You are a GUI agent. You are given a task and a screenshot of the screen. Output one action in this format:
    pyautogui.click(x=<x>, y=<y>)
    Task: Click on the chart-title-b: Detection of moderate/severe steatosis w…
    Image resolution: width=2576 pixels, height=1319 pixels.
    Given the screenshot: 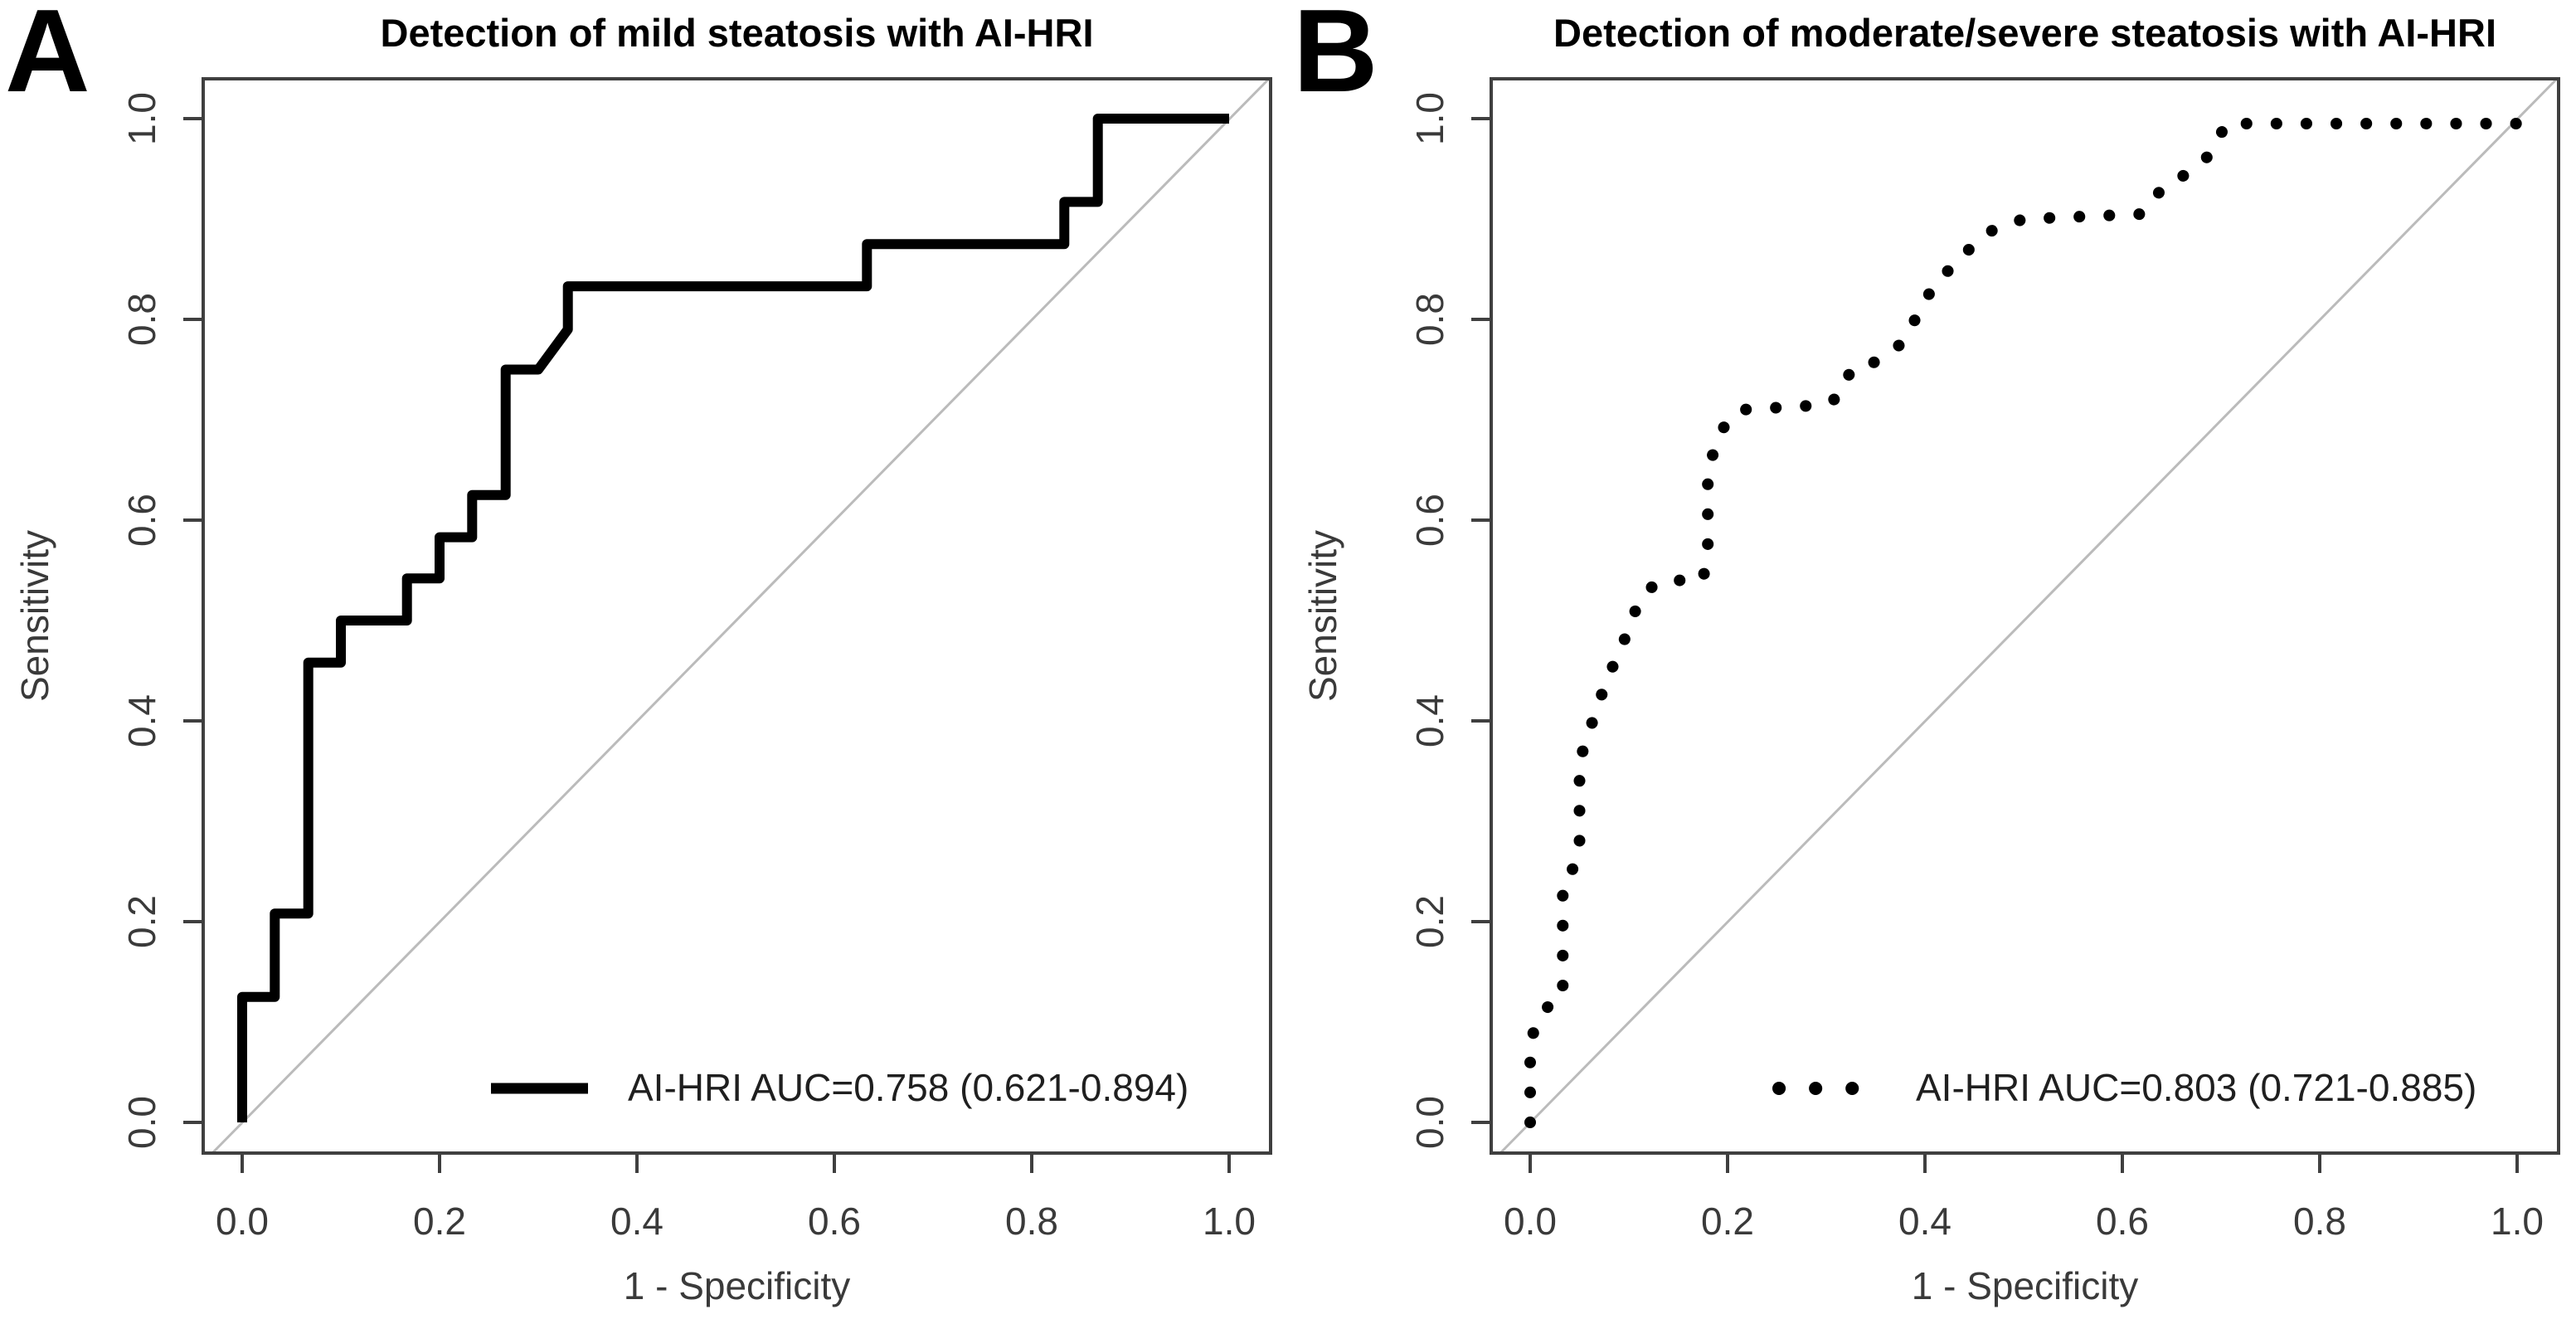 What is the action you would take?
    pyautogui.click(x=2024, y=33)
    